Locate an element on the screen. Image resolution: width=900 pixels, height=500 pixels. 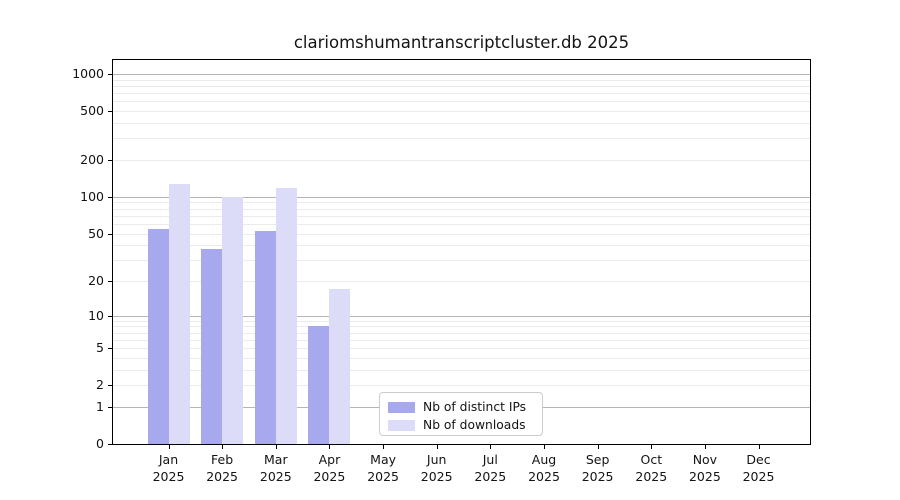
x-tick-label: Oct 2025 is located at coordinates (651, 468).